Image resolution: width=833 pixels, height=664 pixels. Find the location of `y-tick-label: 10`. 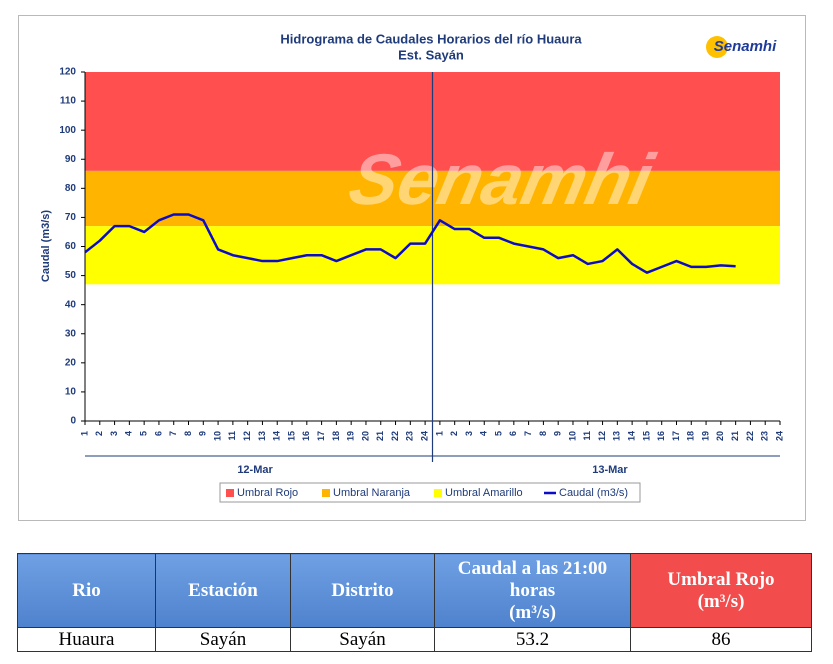

y-tick-label: 10 is located at coordinates (71, 392).